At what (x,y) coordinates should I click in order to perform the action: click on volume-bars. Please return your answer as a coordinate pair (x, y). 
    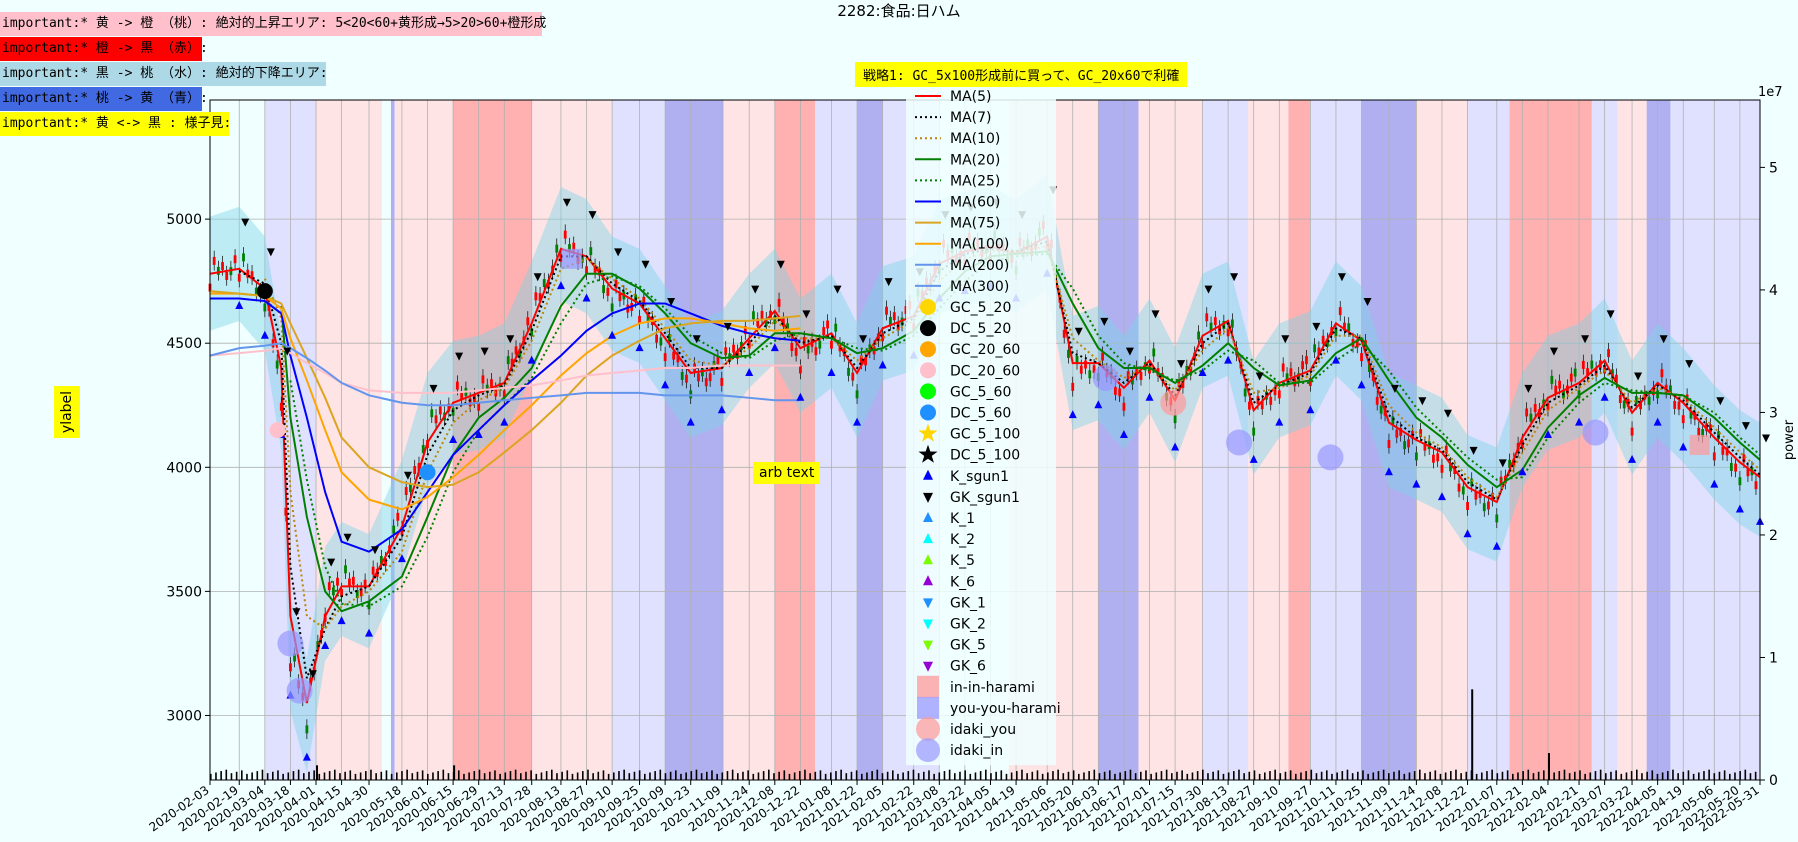
    Looking at the image, I should click on (983, 734).